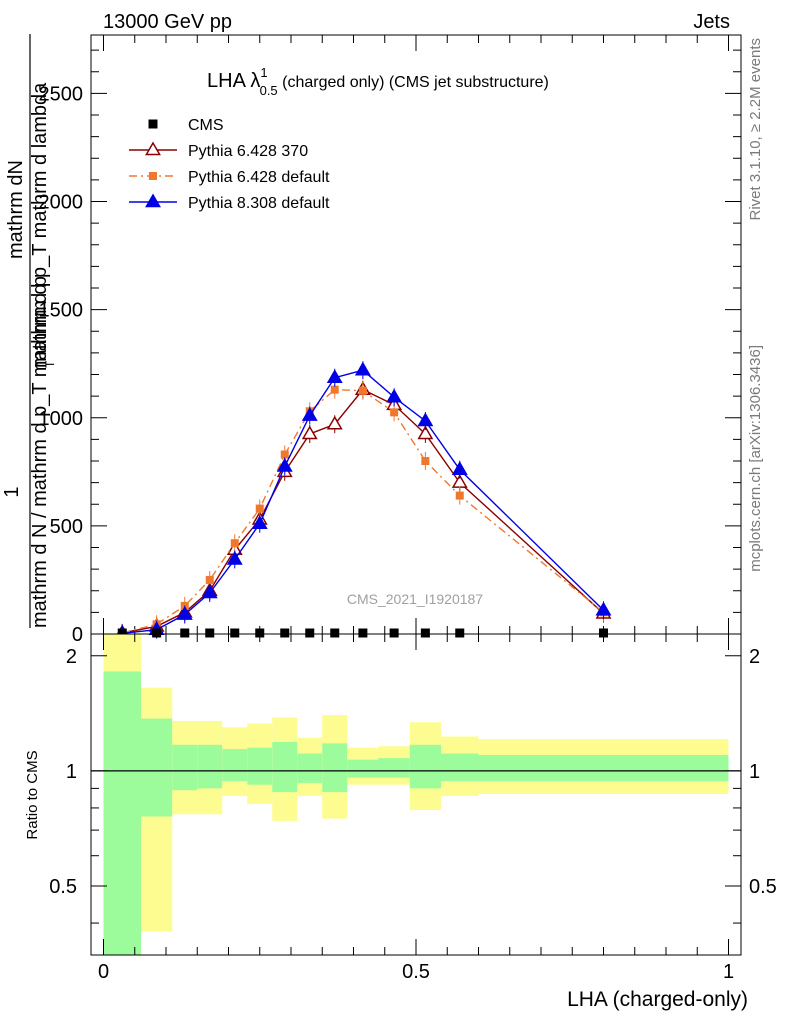 The image size is (786, 1029). I want to click on legend-marker-py8_default, so click(153, 200).